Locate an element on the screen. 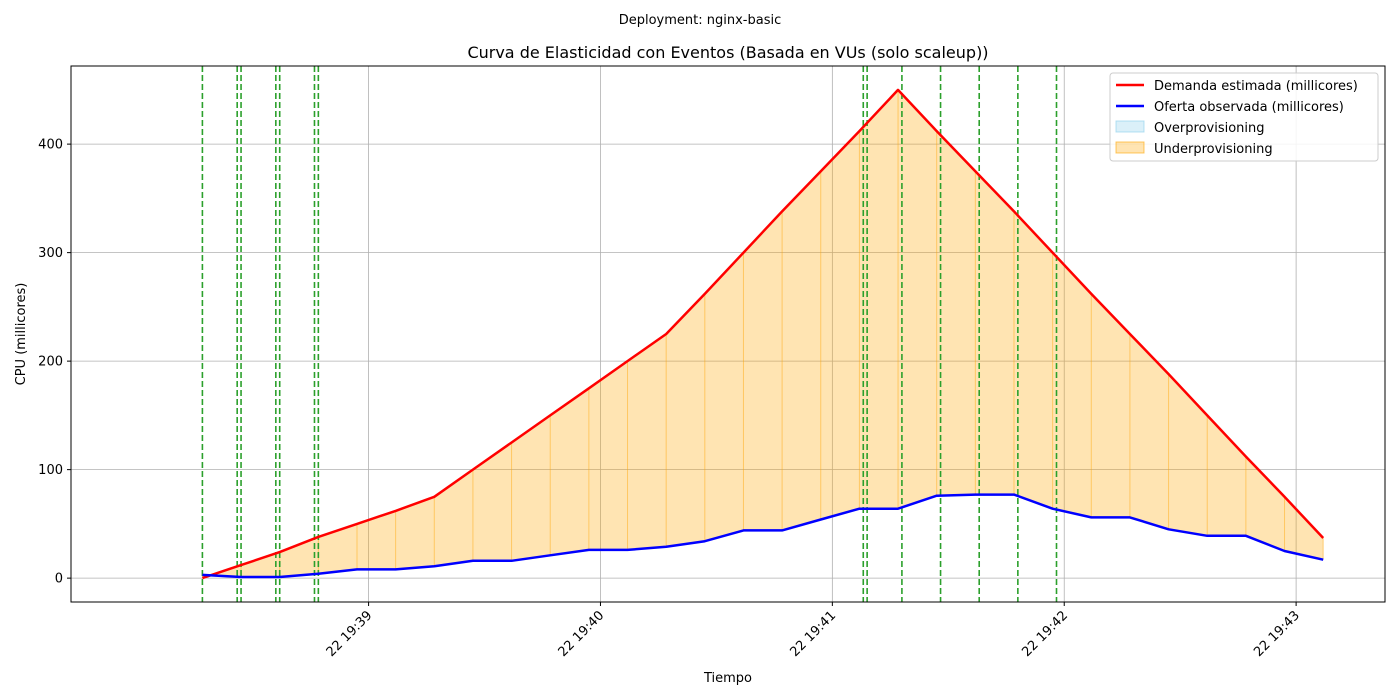 This screenshot has width=1400, height=700. x-tick-label: 22 19:41 is located at coordinates (813, 634).